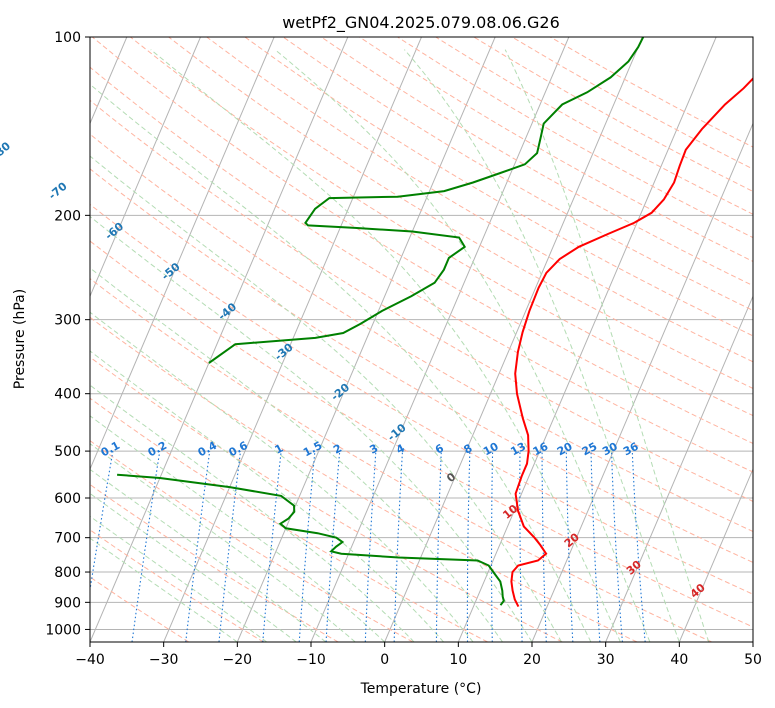 This screenshot has height=708, width=775. What do you see at coordinates (238, 660) in the screenshot?
I see `x-tick-label: −20` at bounding box center [238, 660].